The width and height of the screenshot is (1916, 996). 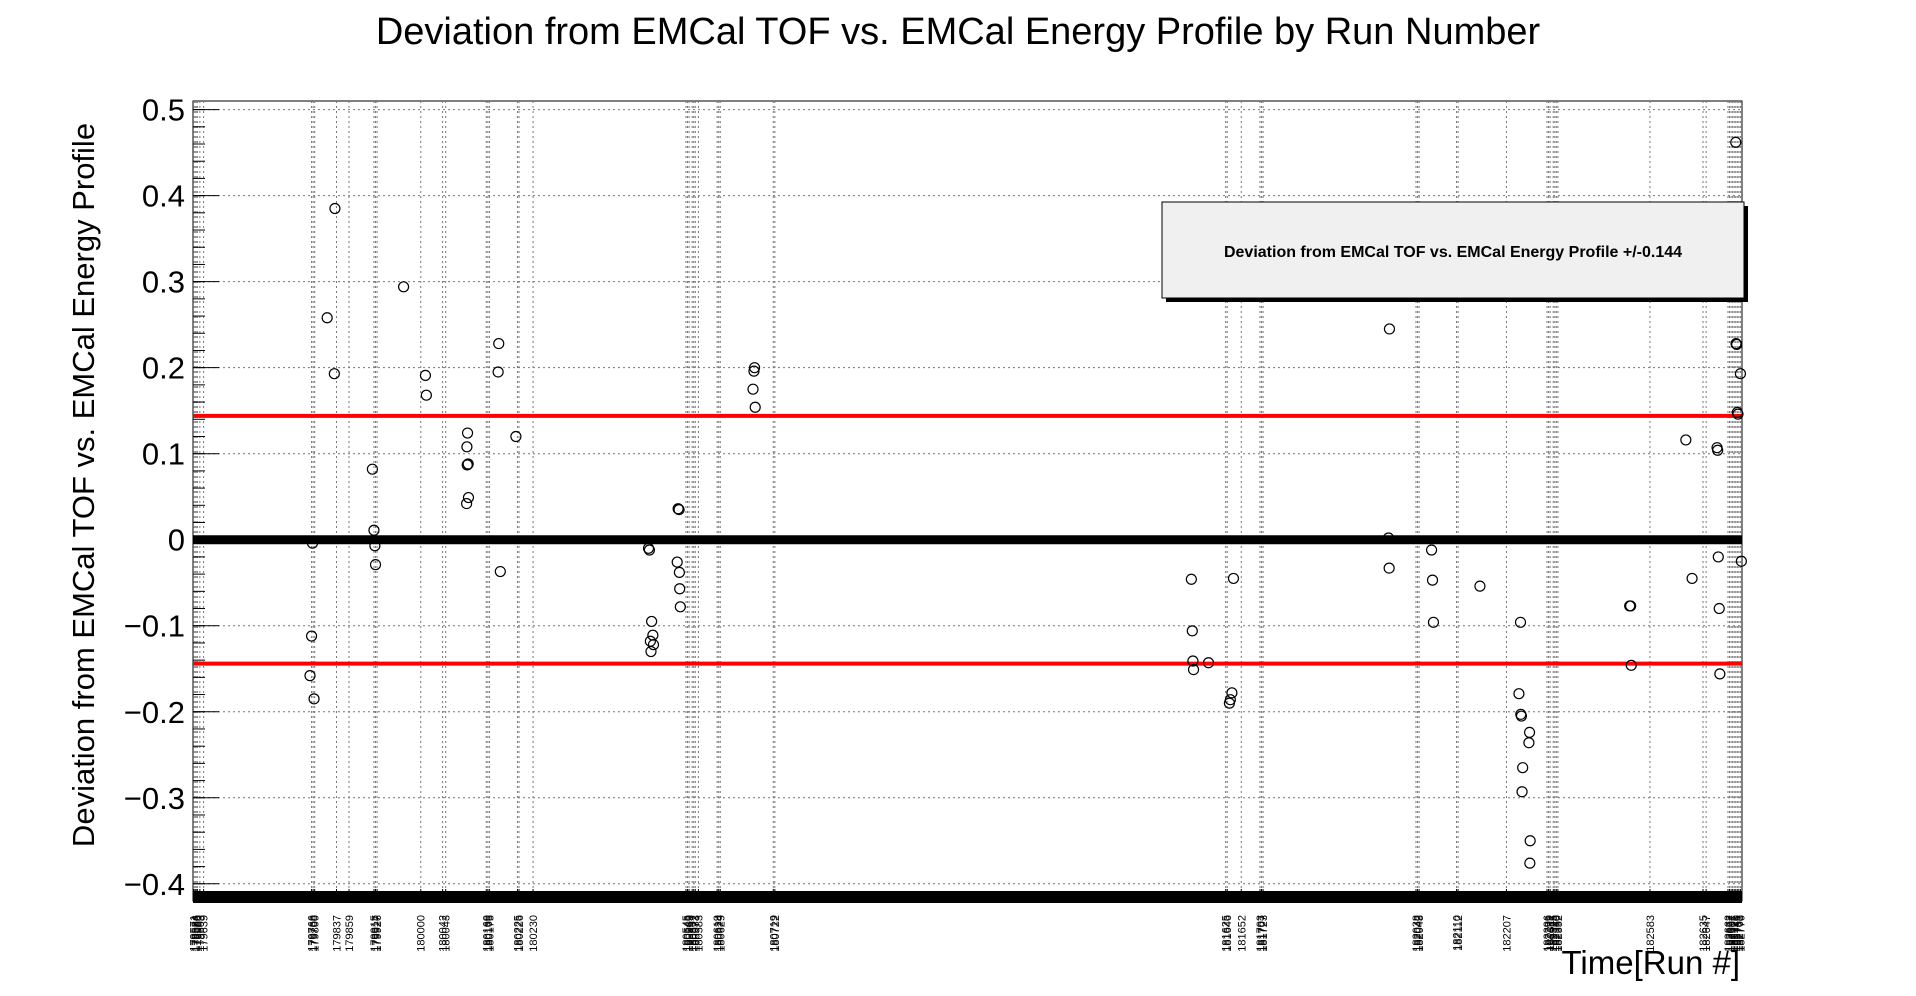 What do you see at coordinates (350, 933) in the screenshot?
I see `x-tick-label: 179859` at bounding box center [350, 933].